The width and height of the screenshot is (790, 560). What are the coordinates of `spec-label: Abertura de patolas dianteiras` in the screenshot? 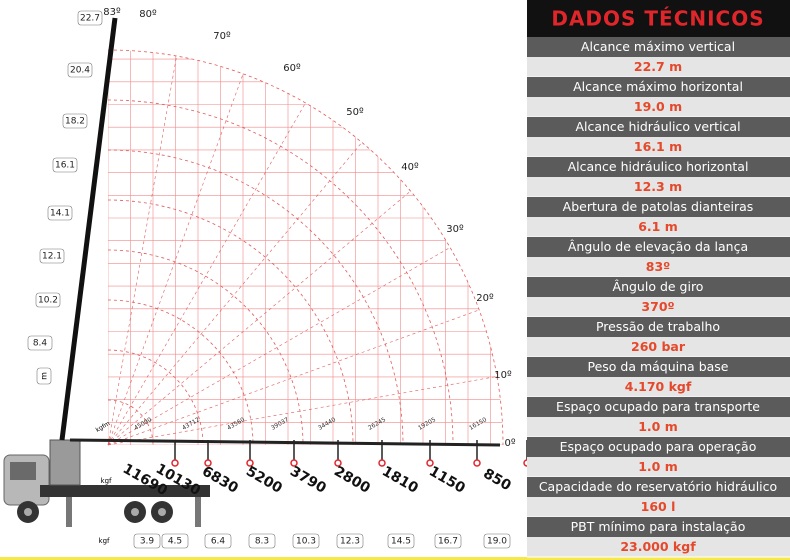 It's located at (658, 206).